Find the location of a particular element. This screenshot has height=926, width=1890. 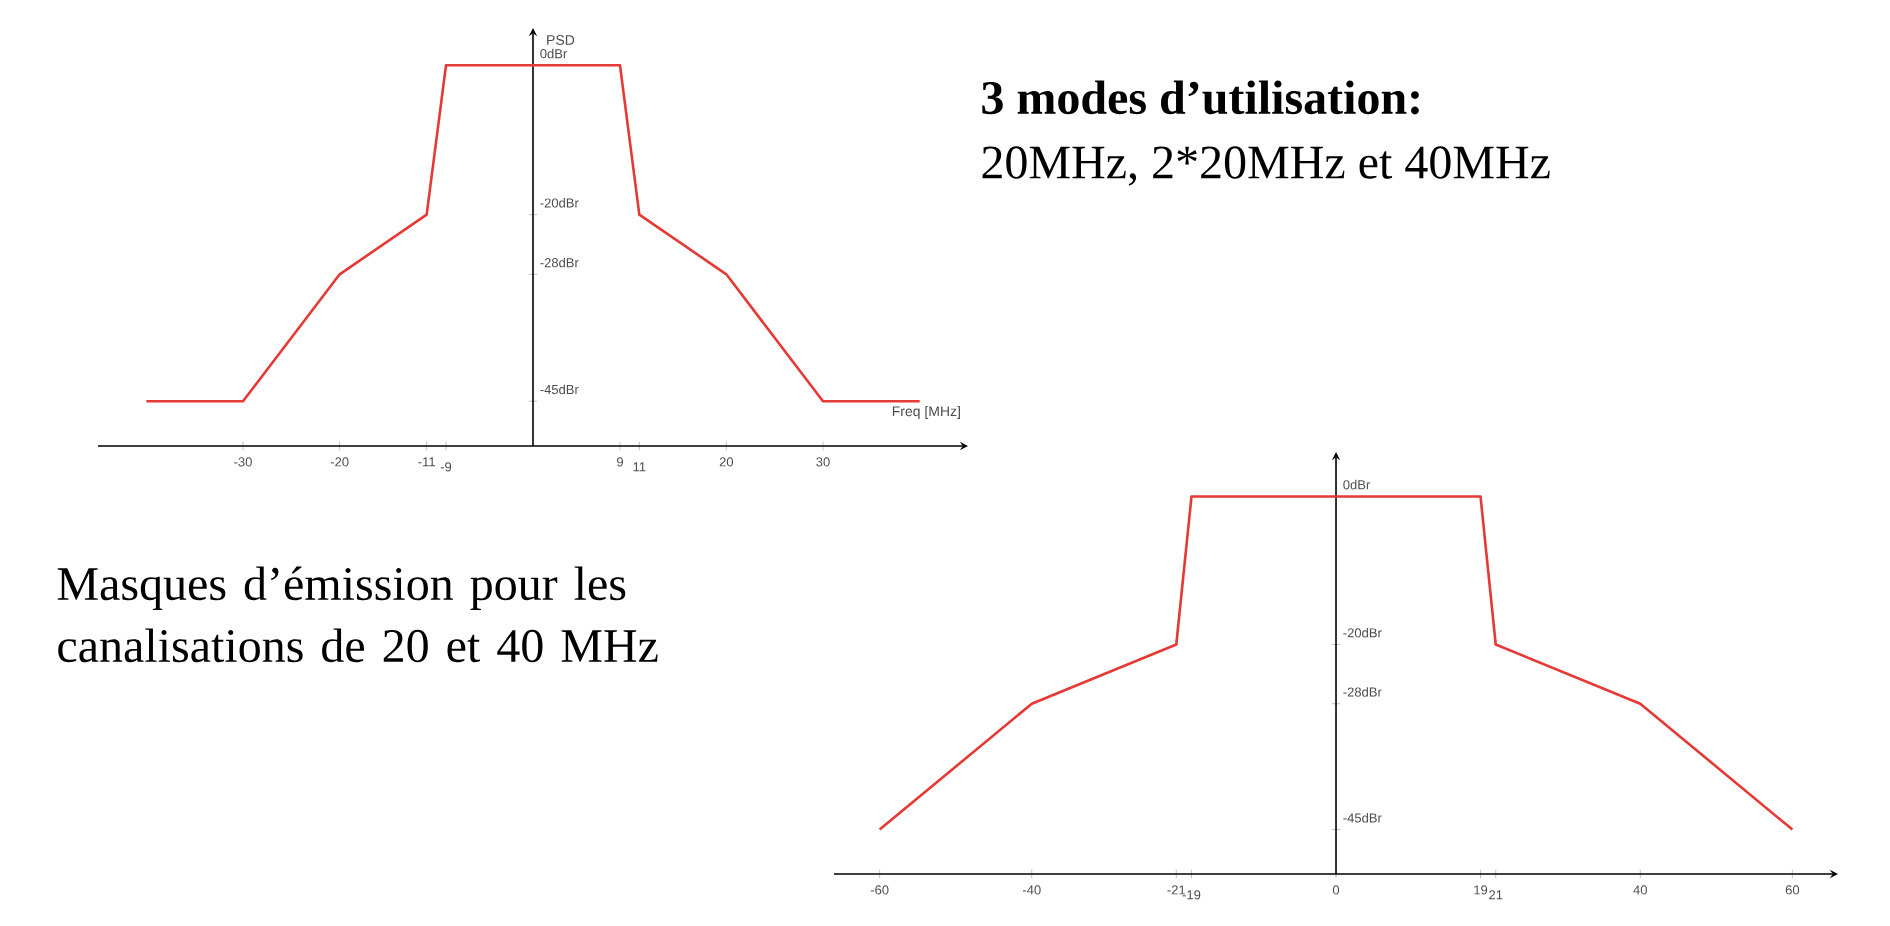

text: 3 modes d’utilisation: is located at coordinates (1200, 97).